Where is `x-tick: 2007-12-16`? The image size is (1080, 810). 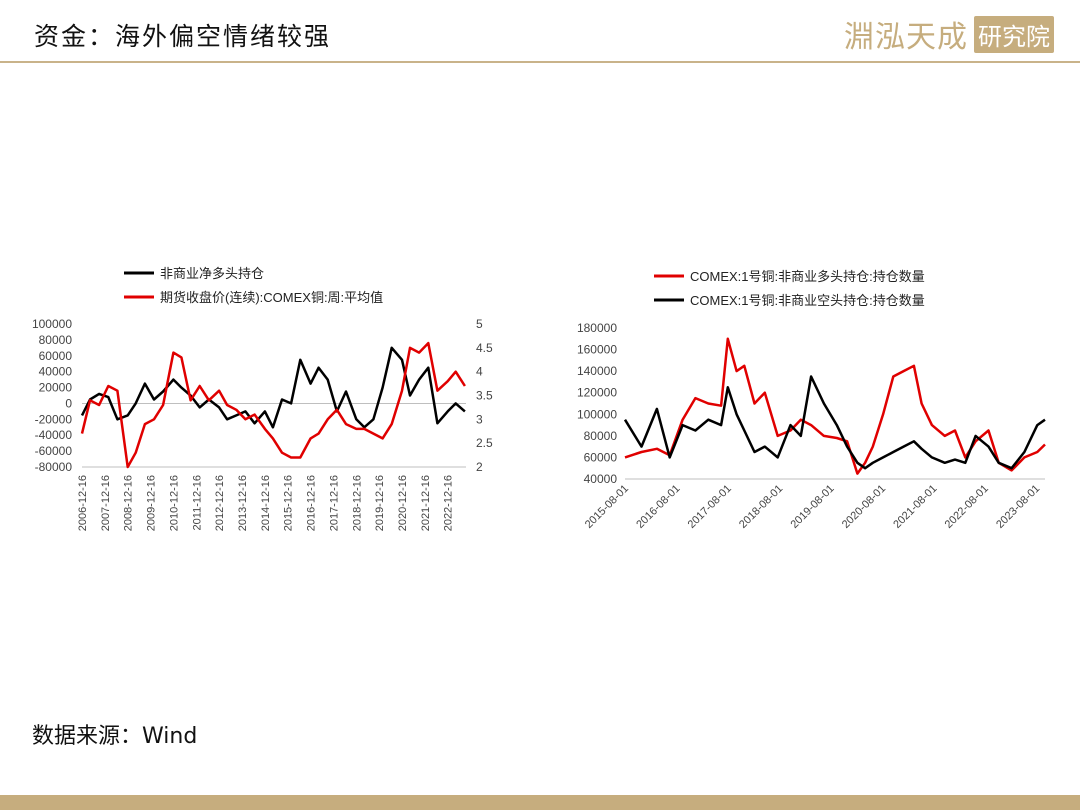 x-tick: 2007-12-16 is located at coordinates (106, 503).